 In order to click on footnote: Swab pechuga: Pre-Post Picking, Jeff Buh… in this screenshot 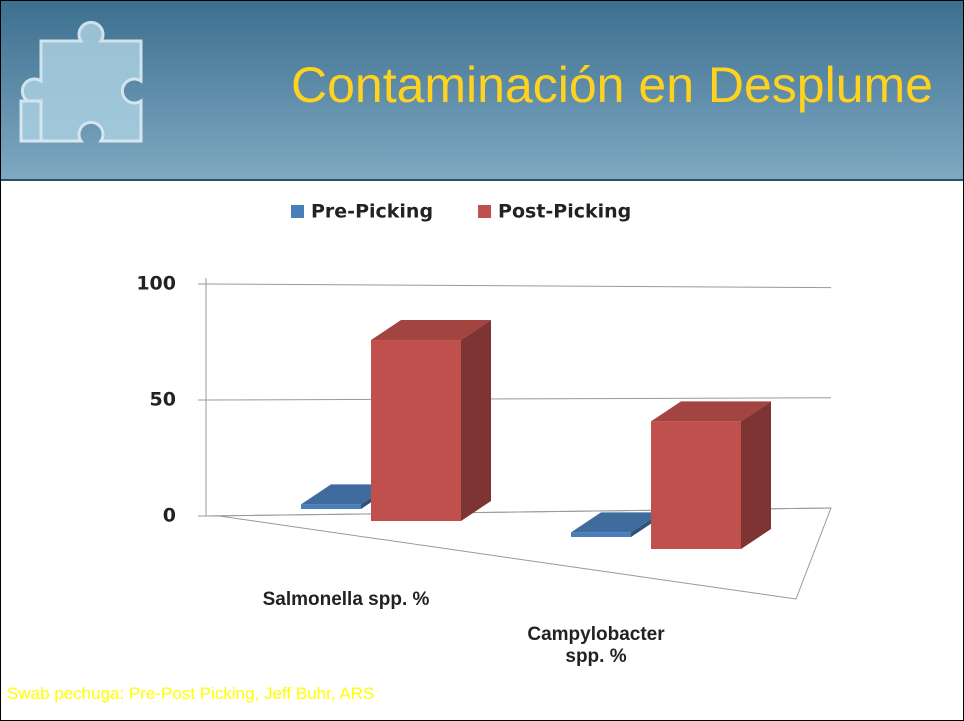, I will do `click(191, 693)`.